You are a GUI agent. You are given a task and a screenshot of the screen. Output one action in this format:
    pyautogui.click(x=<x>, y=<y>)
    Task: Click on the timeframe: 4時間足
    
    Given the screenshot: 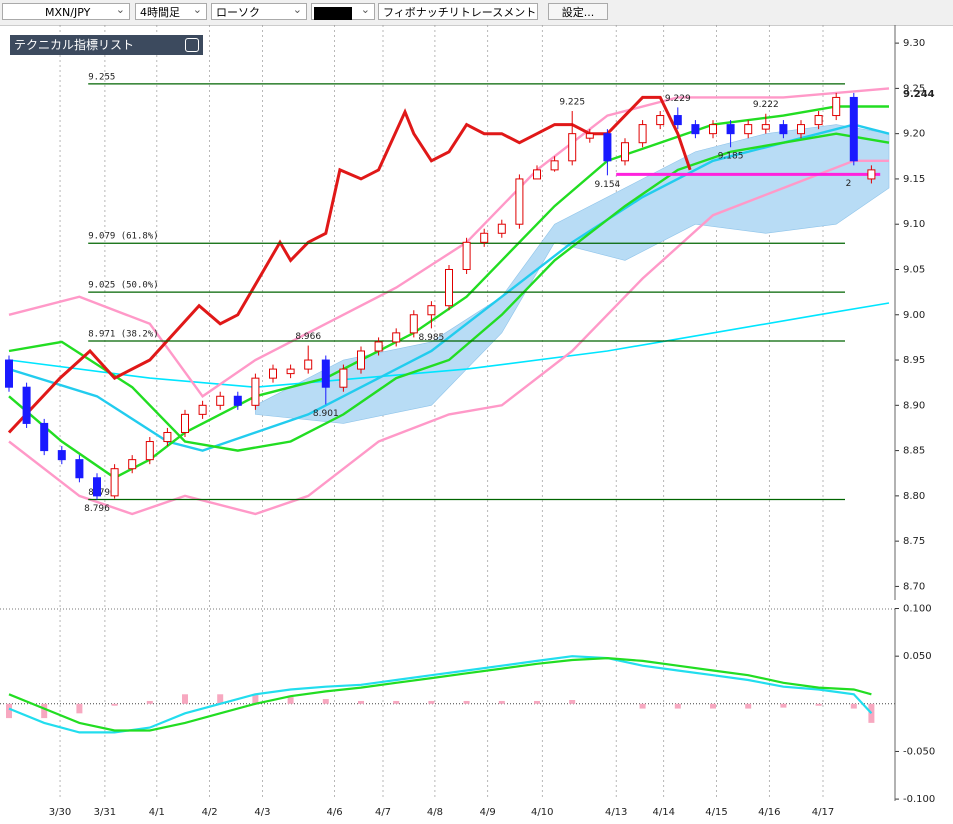 What is the action you would take?
    pyautogui.click(x=160, y=12)
    